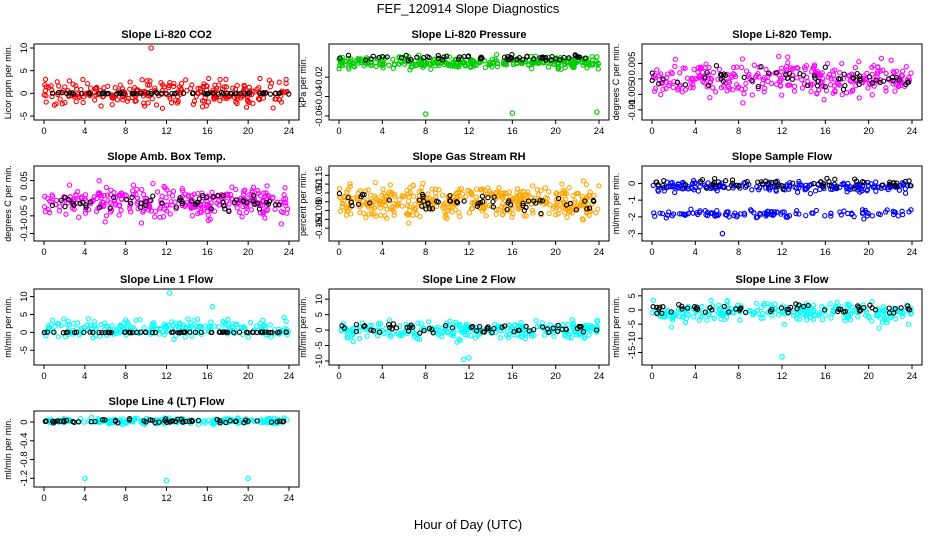 Image resolution: width=936 pixels, height=540 pixels. I want to click on y-tick-label: 0, so click(24, 332).